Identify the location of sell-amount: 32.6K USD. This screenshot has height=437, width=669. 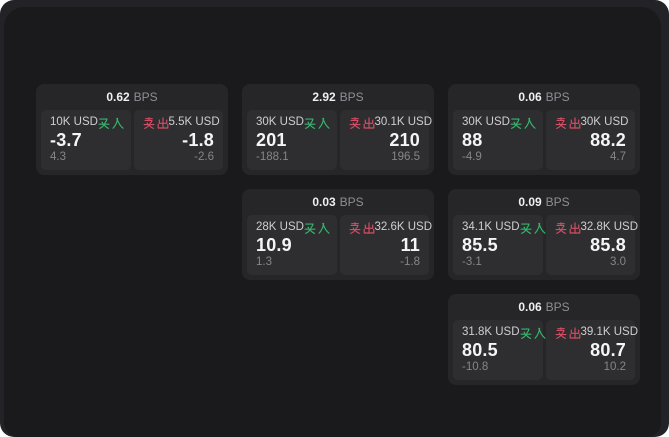
(403, 227).